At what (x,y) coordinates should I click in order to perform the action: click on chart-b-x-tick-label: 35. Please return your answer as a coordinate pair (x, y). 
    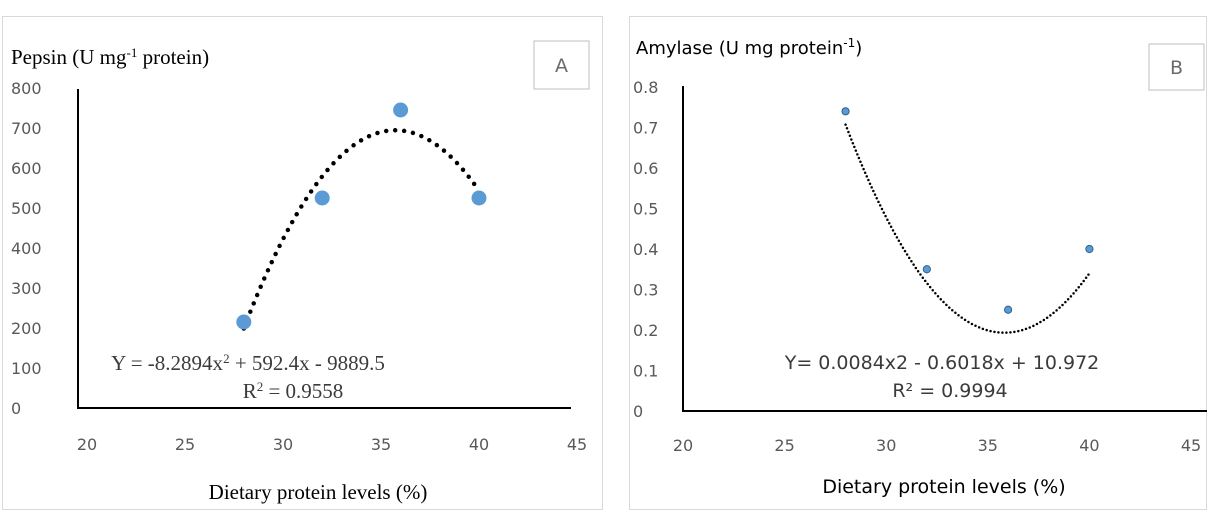
    Looking at the image, I should click on (988, 445).